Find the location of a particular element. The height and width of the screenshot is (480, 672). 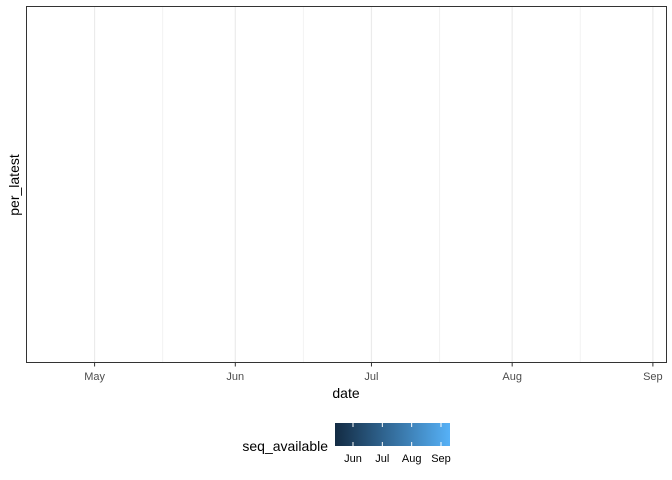

legend: seq_available Jun Jul Aug Sep is located at coordinates (346, 444).